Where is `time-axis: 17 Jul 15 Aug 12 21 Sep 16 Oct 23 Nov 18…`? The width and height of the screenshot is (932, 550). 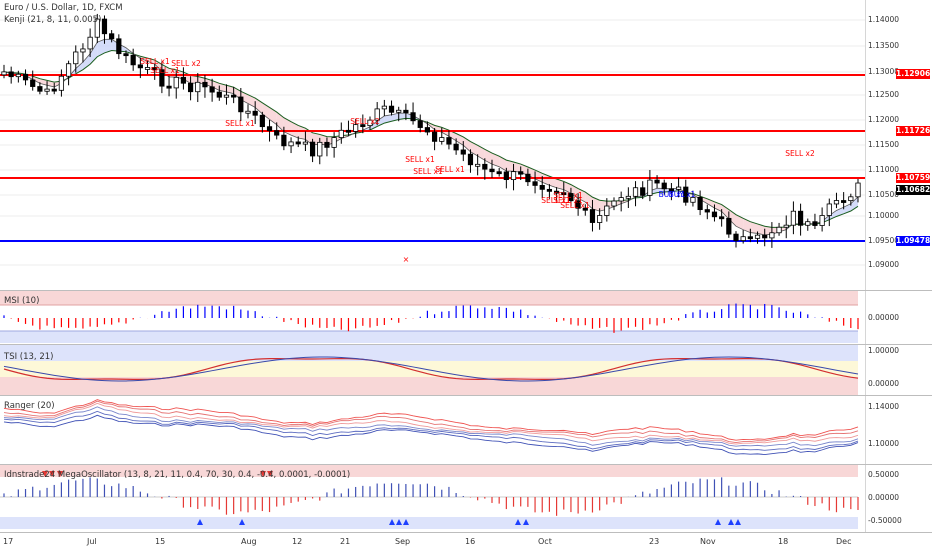 time-axis: 17 Jul 15 Aug 12 21 Sep 16 Oct 23 Nov 18… is located at coordinates (466, 541).